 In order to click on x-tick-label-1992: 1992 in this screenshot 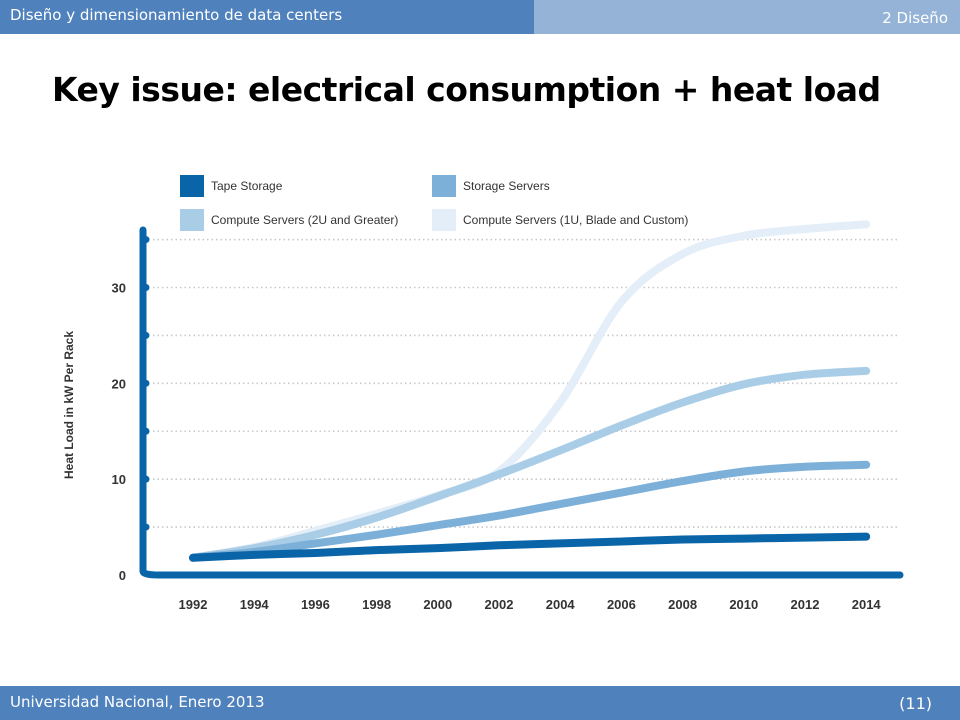, I will do `click(193, 604)`.